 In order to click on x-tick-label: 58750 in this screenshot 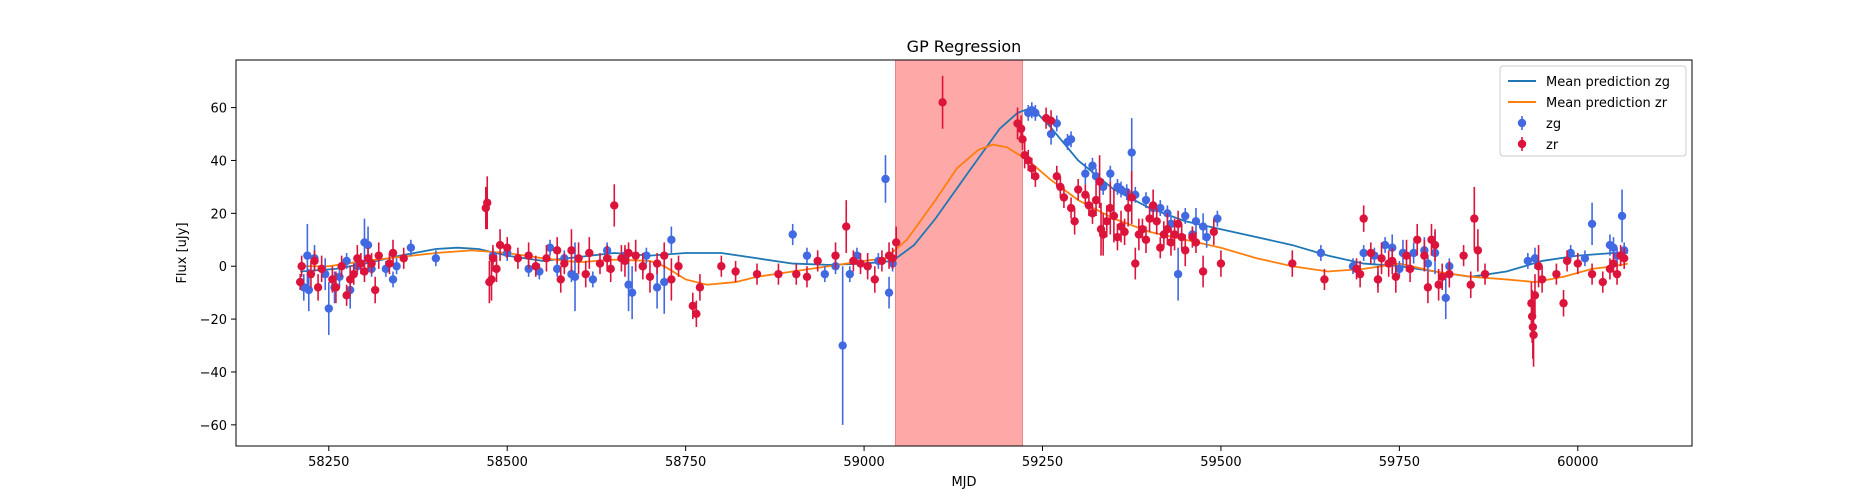, I will do `click(685, 462)`.